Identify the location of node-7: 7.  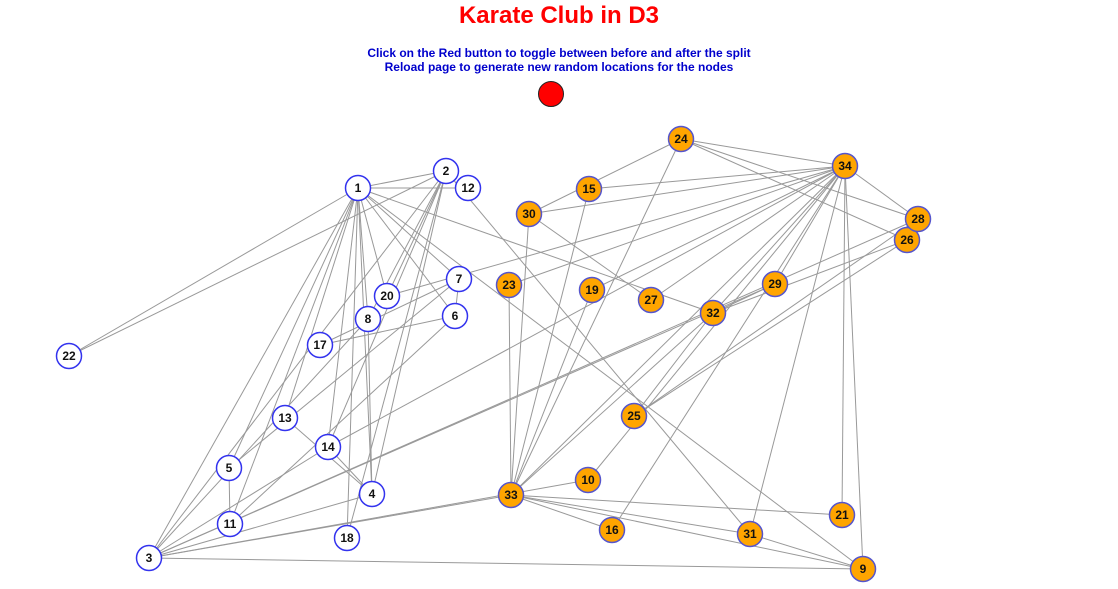
(459, 279).